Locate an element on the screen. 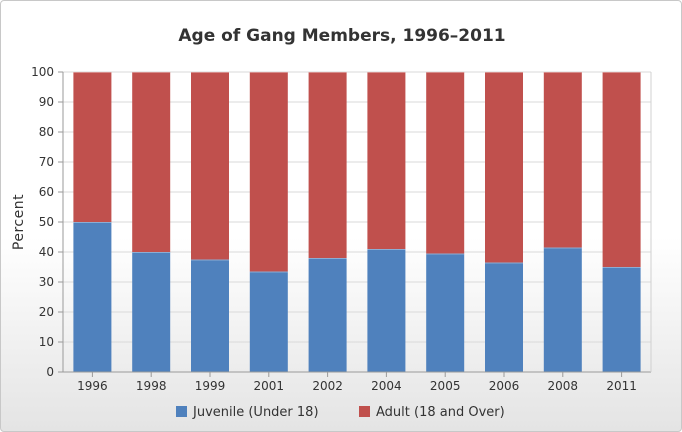 The height and width of the screenshot is (432, 682). bar-juvenile-2006 is located at coordinates (504, 317).